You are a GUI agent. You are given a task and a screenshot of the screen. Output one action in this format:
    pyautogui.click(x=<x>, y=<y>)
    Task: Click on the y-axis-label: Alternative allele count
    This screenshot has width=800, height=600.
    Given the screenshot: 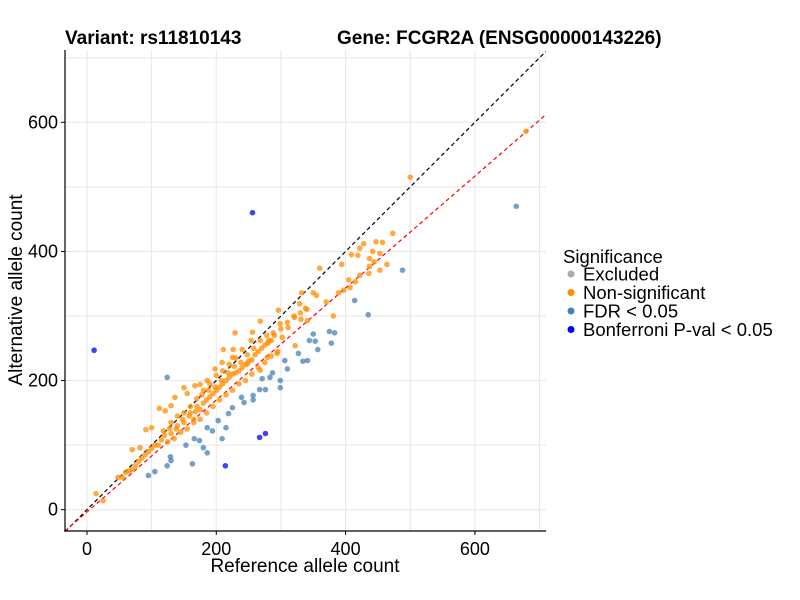 What is the action you would take?
    pyautogui.click(x=16, y=290)
    